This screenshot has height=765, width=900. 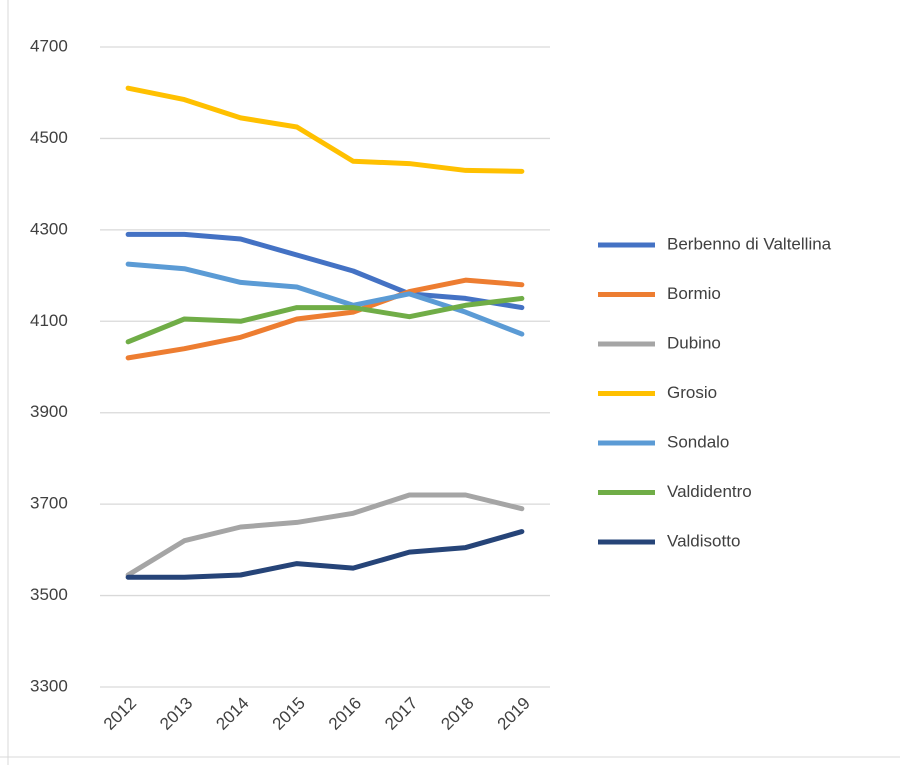 I want to click on legend-label: Berbenno di Valtellina, so click(x=749, y=243).